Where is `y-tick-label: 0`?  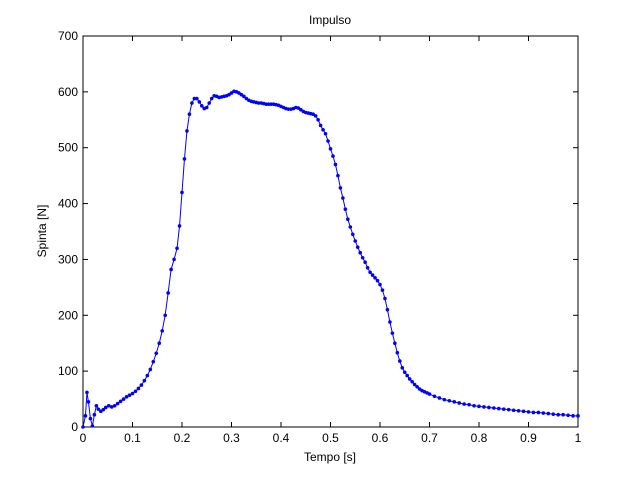 y-tick-label: 0 is located at coordinates (74, 427).